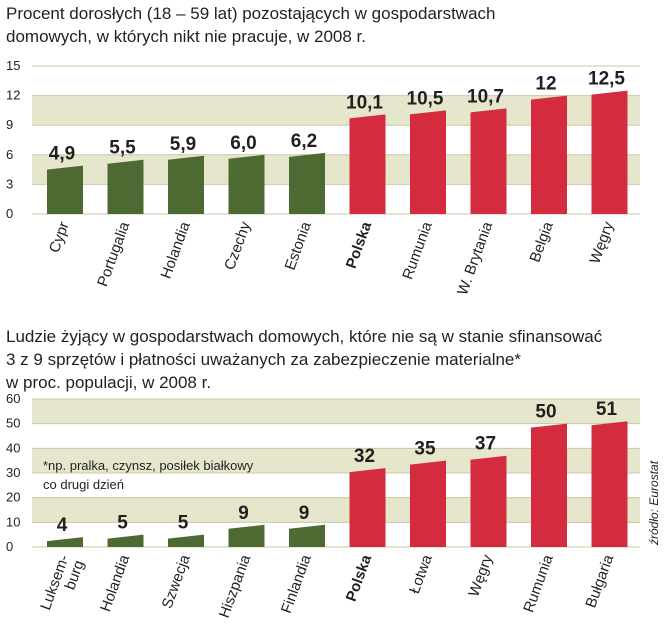 The width and height of the screenshot is (666, 640). Describe the element at coordinates (9, 183) in the screenshot. I see `chart1-y-tick-label: 3` at that location.